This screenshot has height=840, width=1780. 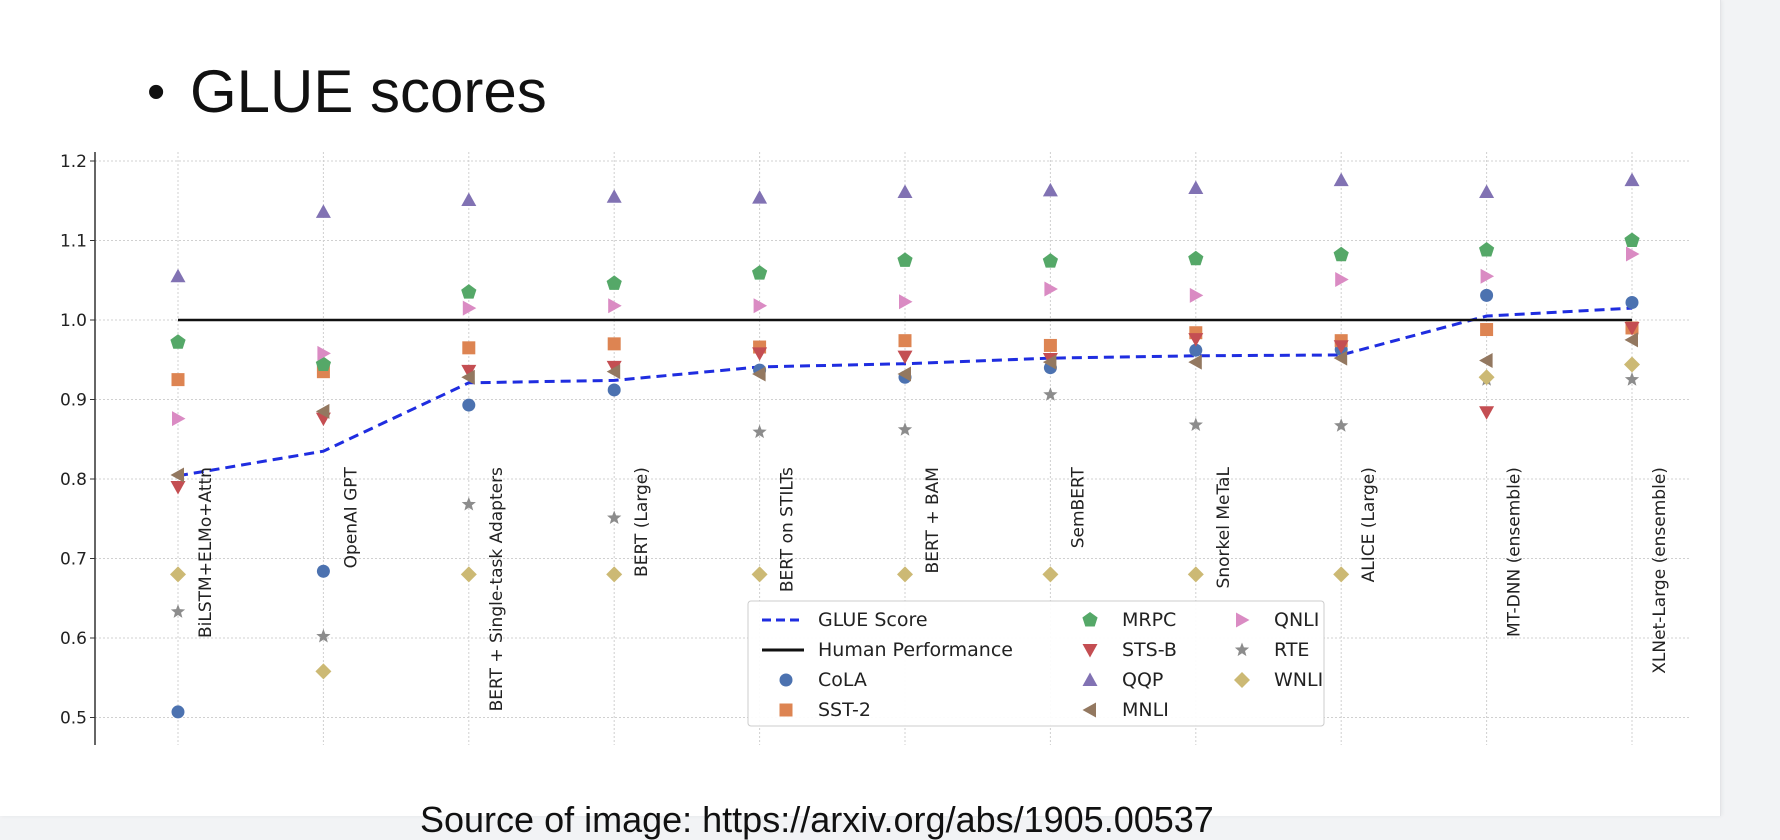 What do you see at coordinates (73, 480) in the screenshot?
I see `y-tick-label-0-8: 0.8` at bounding box center [73, 480].